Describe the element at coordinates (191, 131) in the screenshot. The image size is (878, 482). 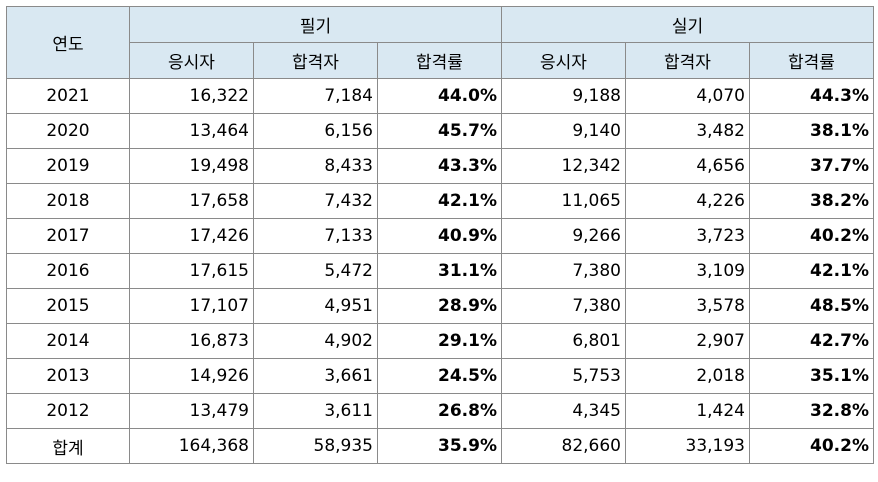
I see `cell-written-applicants: 13,464` at that location.